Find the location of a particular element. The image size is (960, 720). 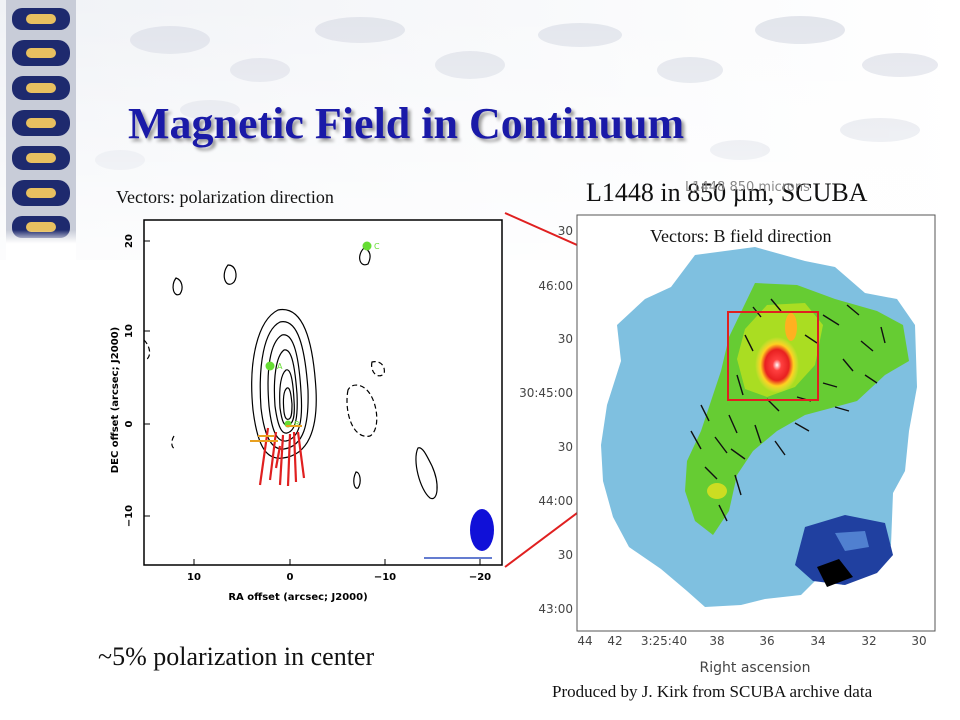

y-tick-label: 10 is located at coordinates (129, 331).